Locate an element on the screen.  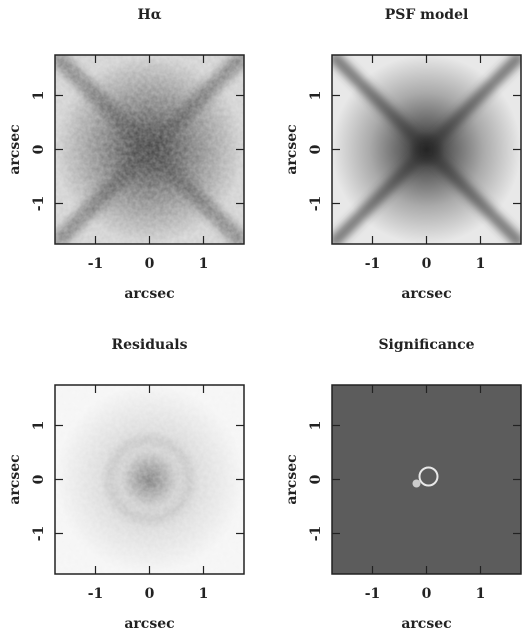
panel-title: Residuals is located at coordinates (150, 345).